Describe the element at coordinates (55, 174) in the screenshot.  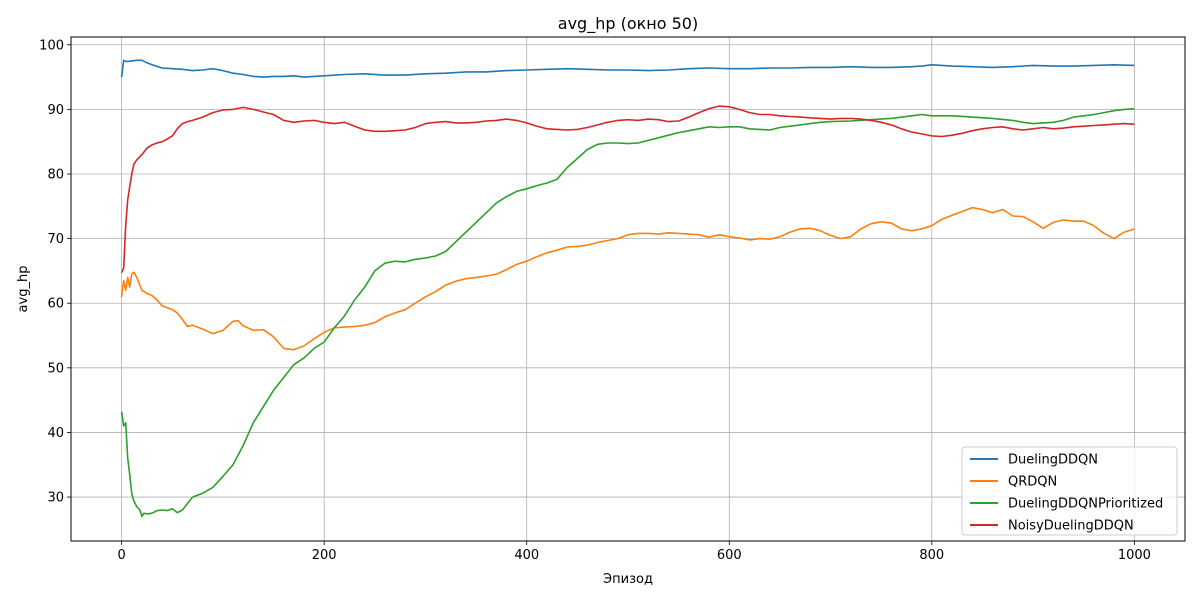
I see `y-tick-label: 80` at that location.